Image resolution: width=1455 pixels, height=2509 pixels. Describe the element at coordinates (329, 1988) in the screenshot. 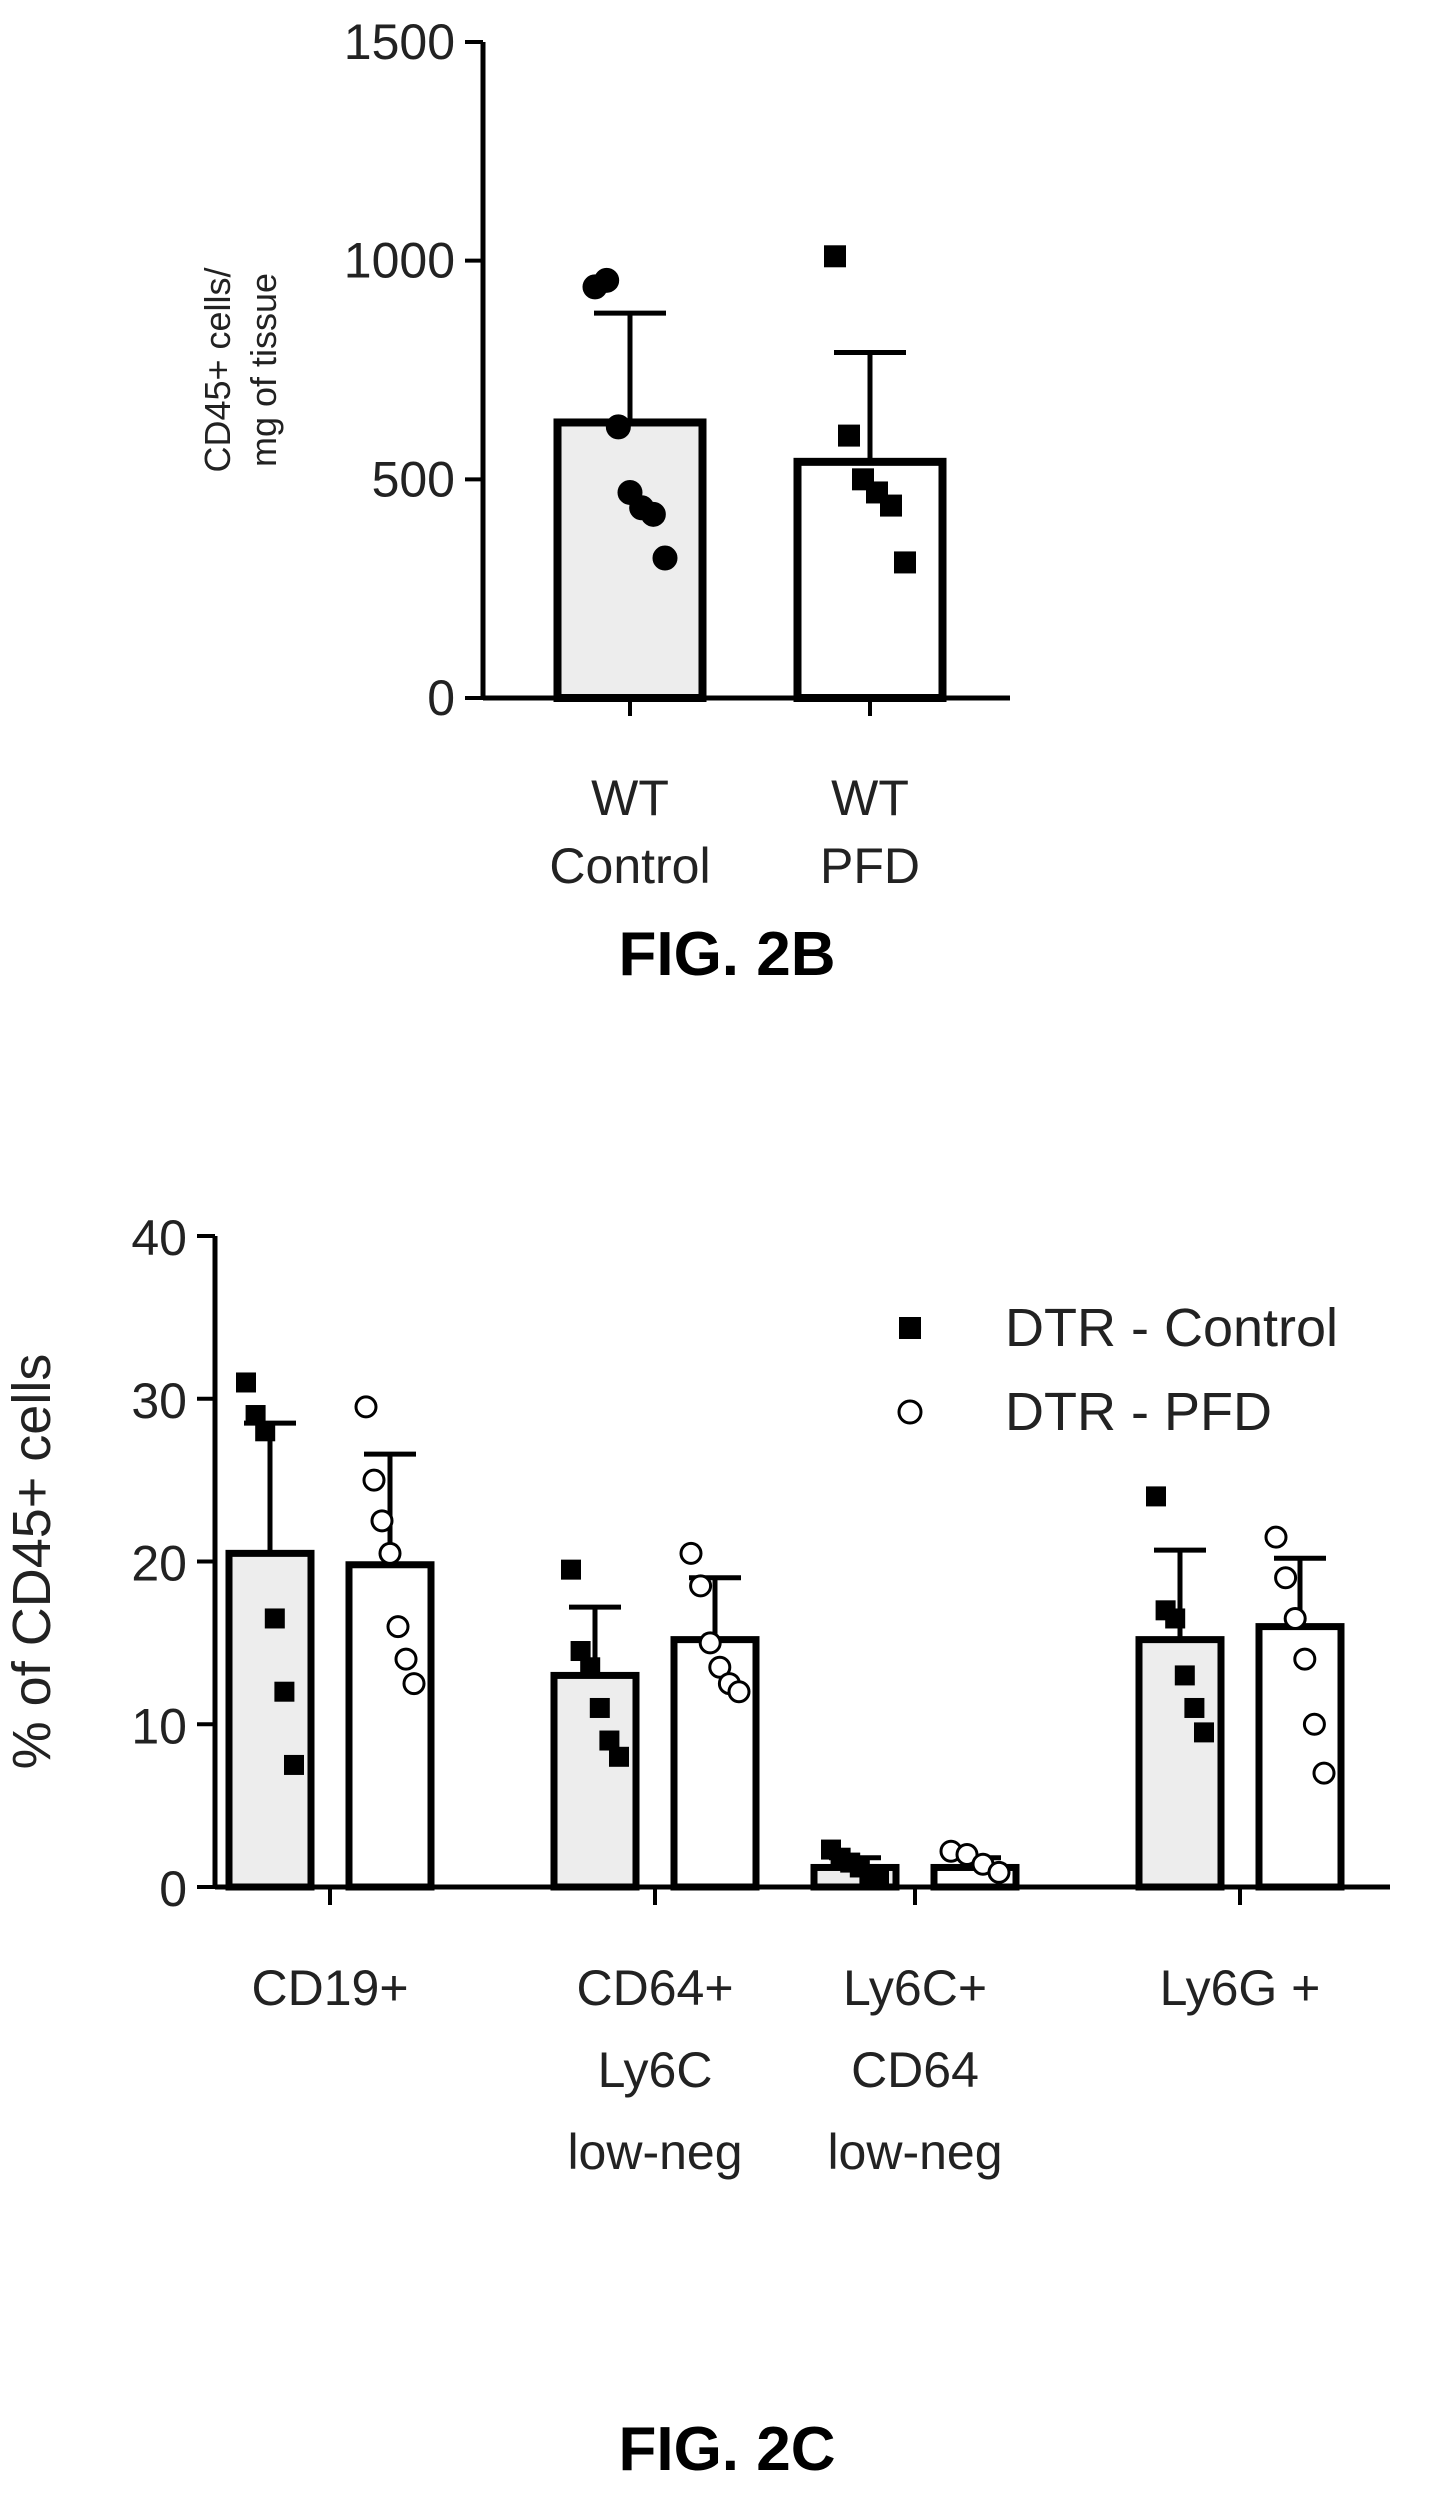

I see `x-tick-label-2c-0-0: CD19+` at that location.